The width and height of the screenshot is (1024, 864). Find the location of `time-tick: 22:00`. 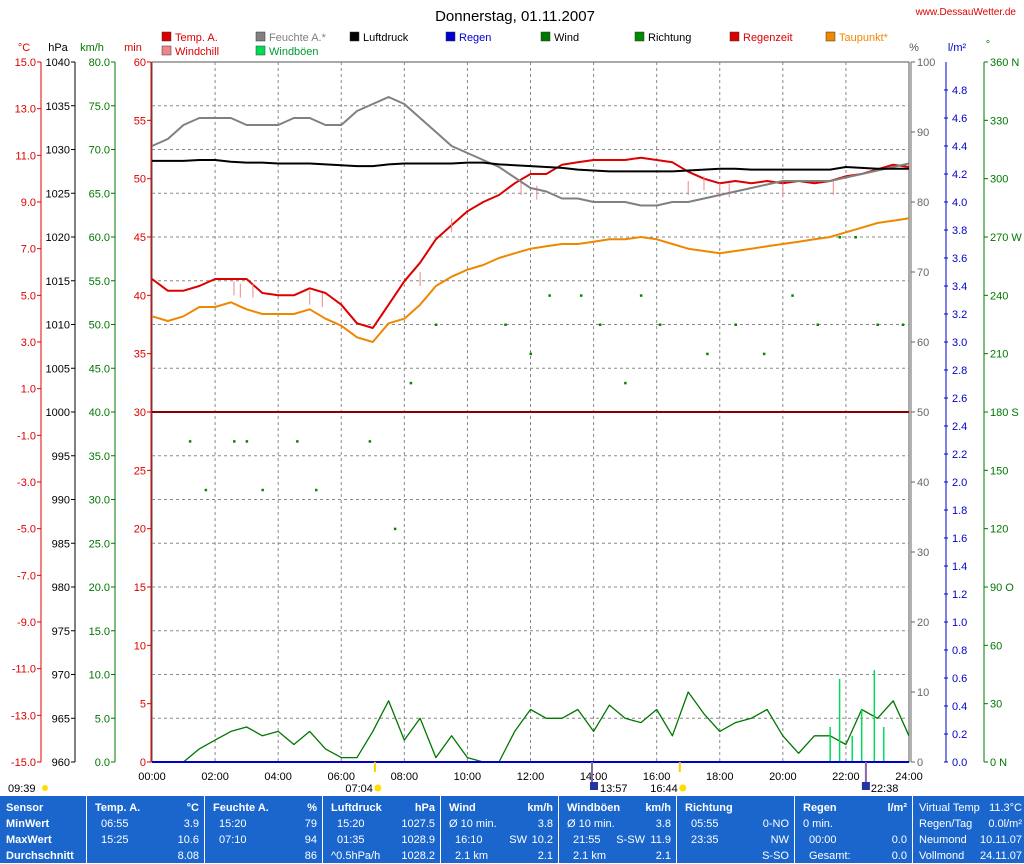

time-tick: 22:00 is located at coordinates (846, 777).